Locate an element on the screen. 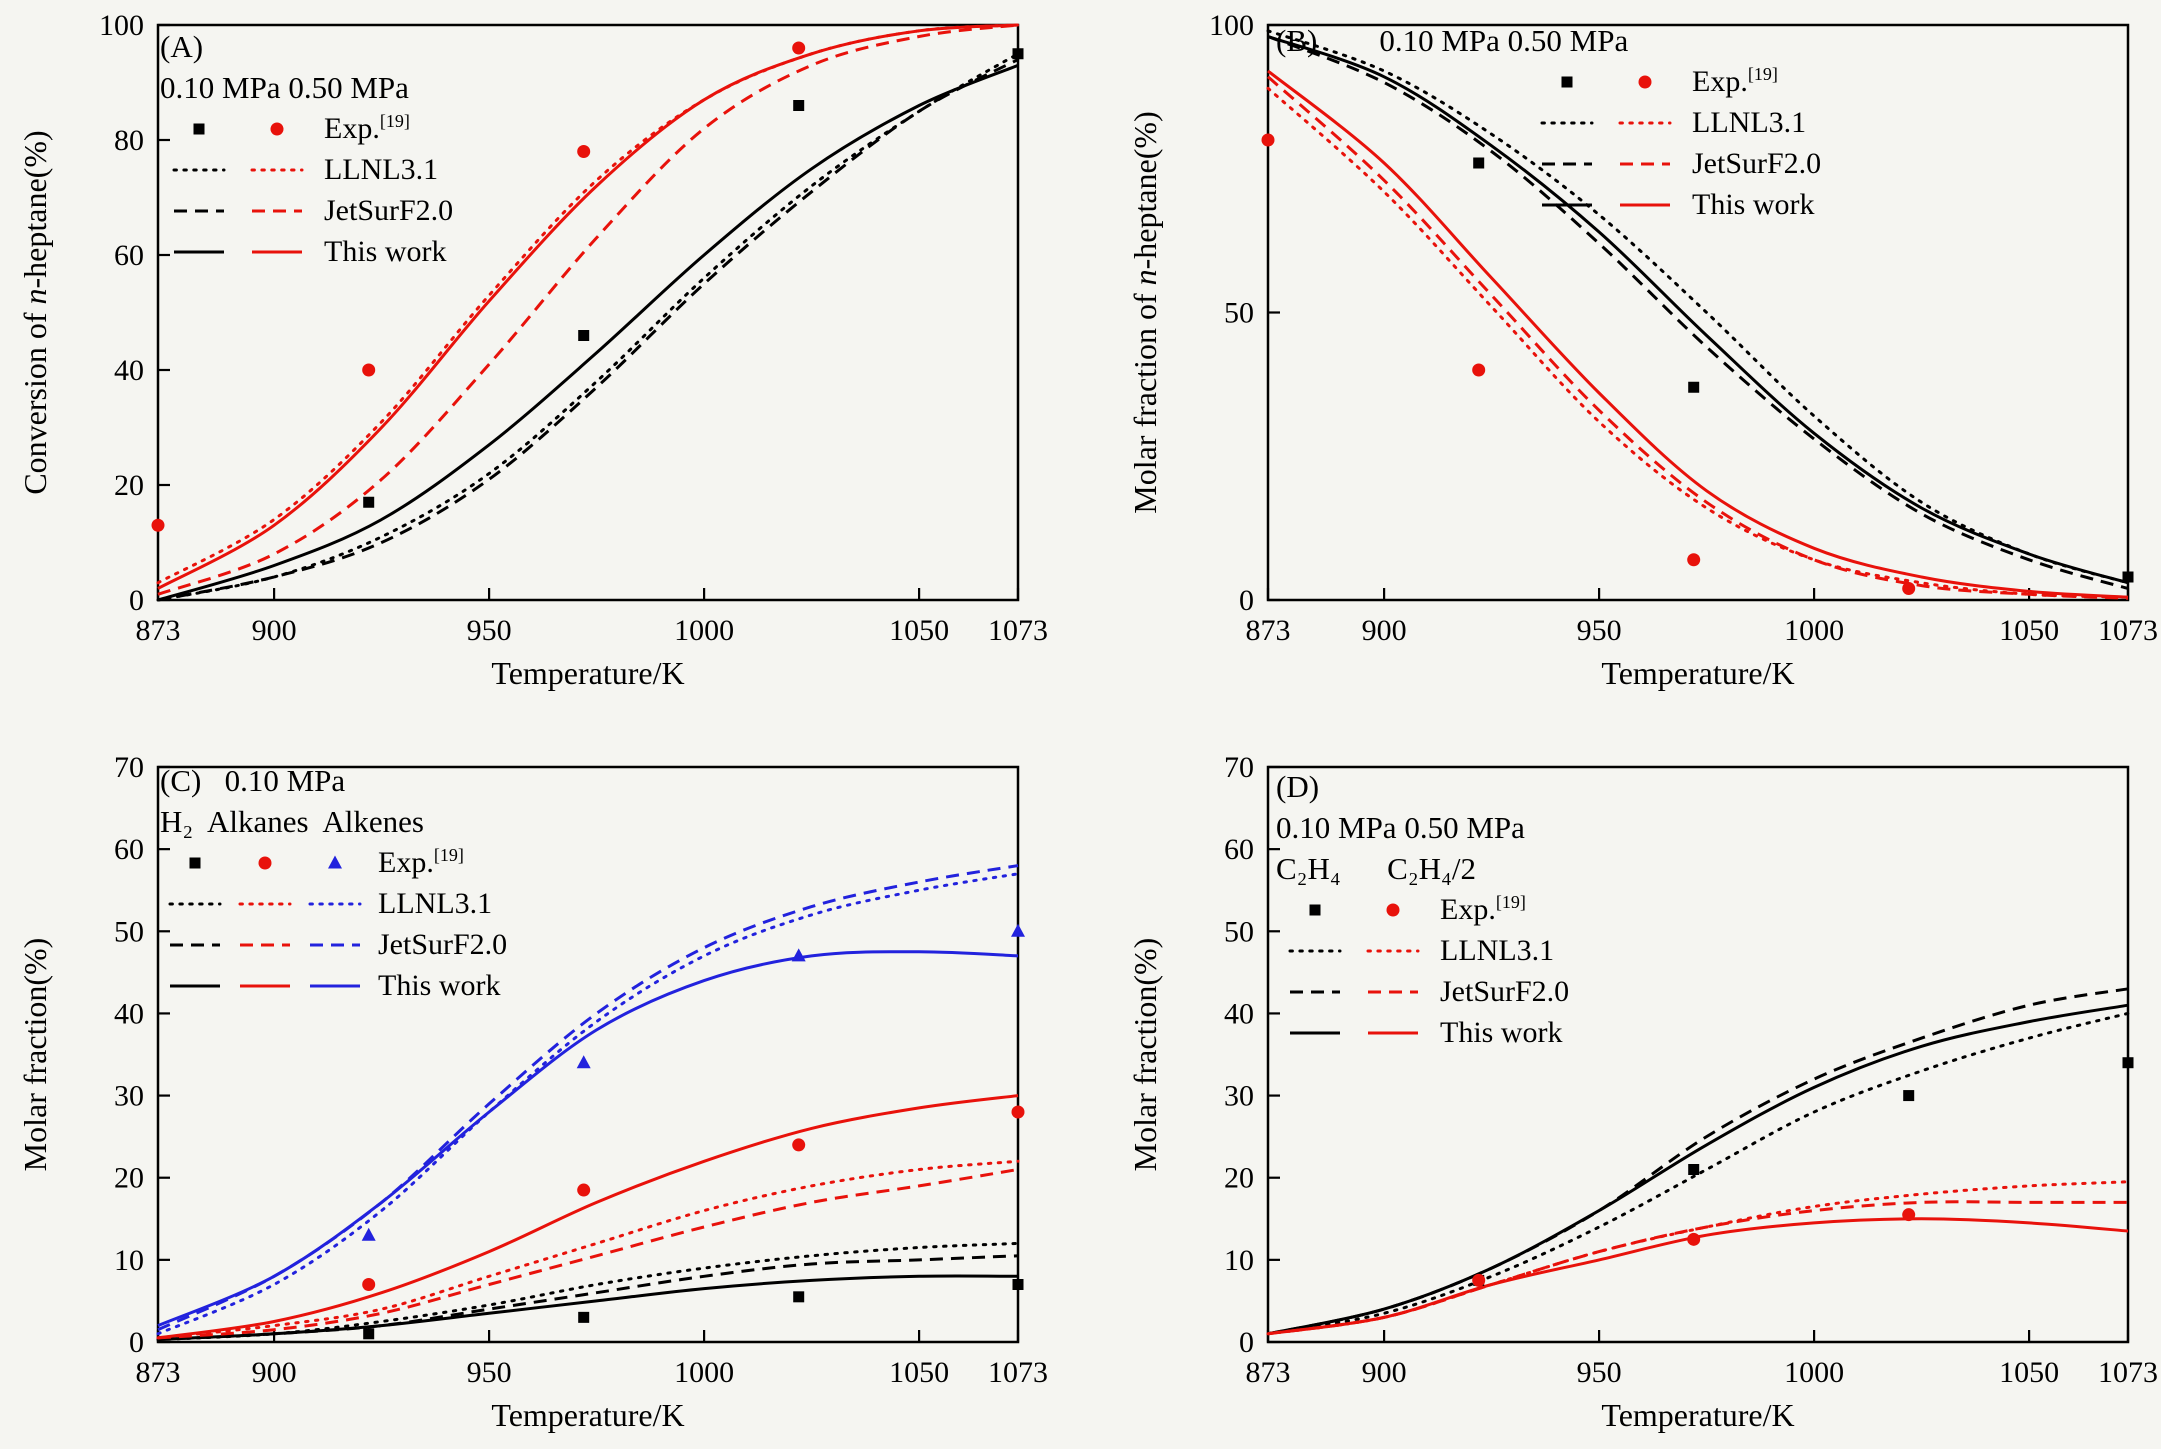  legend-title-line: C₂H₄ C₂H₄/2 is located at coordinates (1376, 868).